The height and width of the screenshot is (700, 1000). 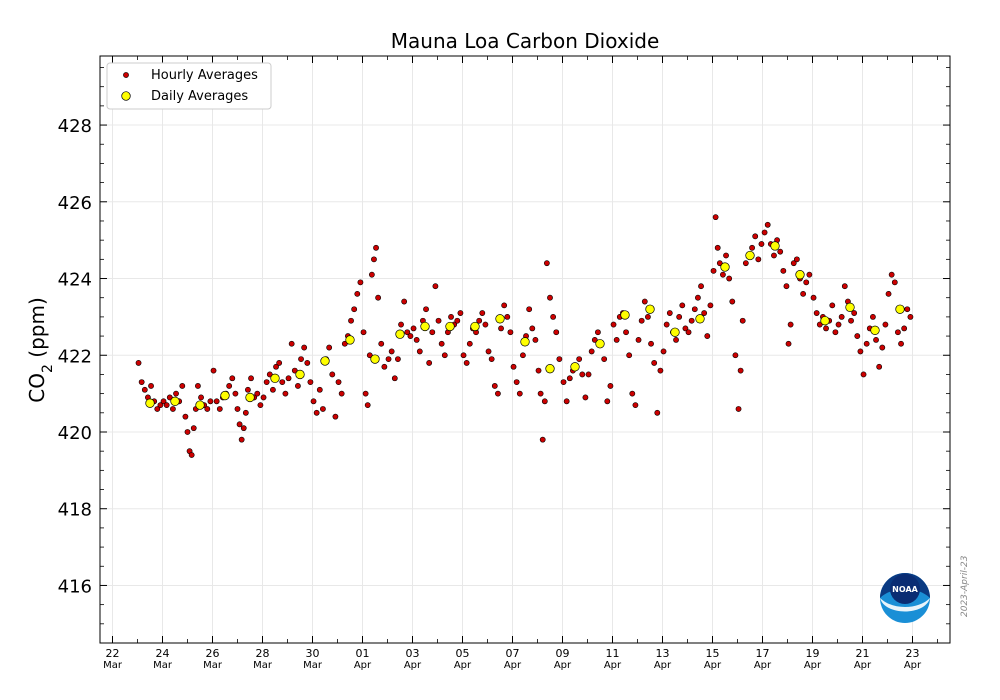 I want to click on legend-box, so click(x=189, y=86).